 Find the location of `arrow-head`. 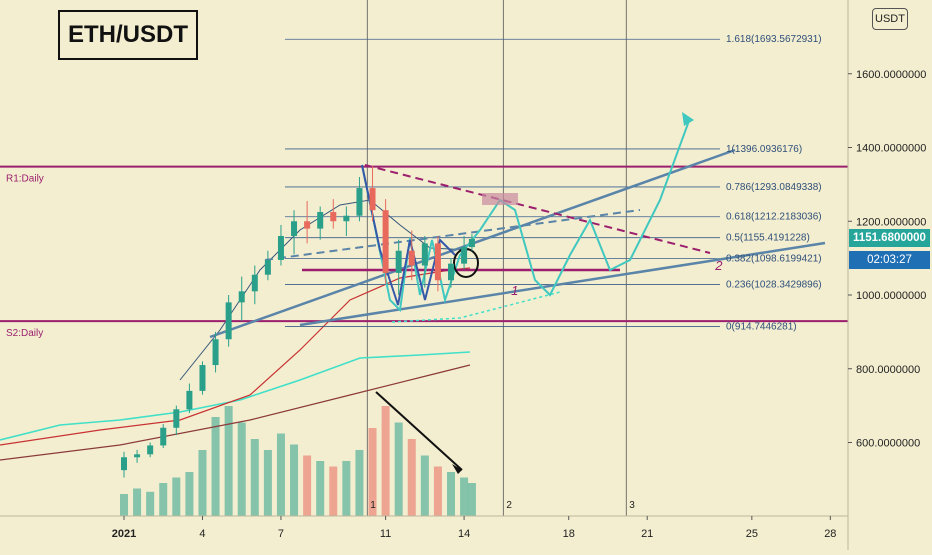

arrow-head is located at coordinates (688, 119).